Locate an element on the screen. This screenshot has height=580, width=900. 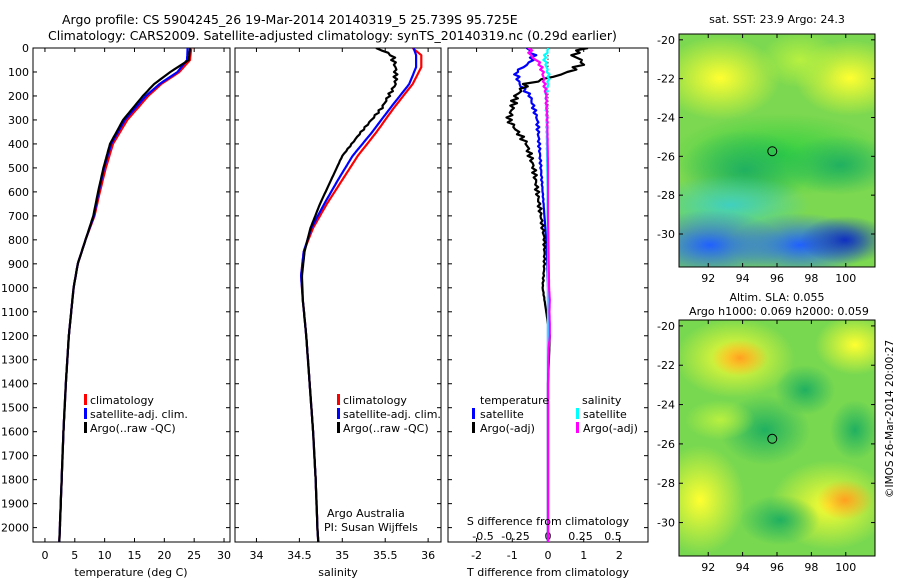
y-tick-label: 1600 is located at coordinates (15, 432).